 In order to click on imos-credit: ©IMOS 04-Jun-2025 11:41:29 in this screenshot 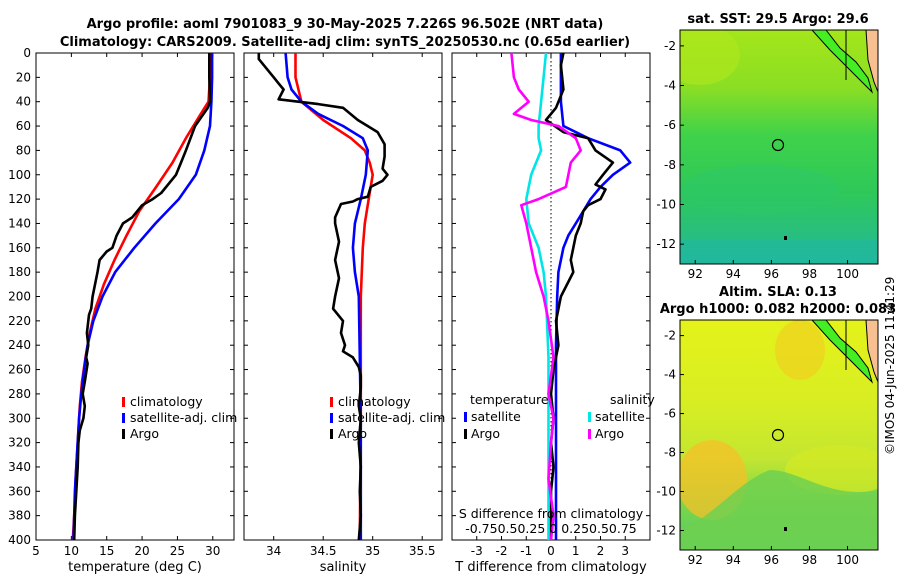, I will do `click(890, 366)`.